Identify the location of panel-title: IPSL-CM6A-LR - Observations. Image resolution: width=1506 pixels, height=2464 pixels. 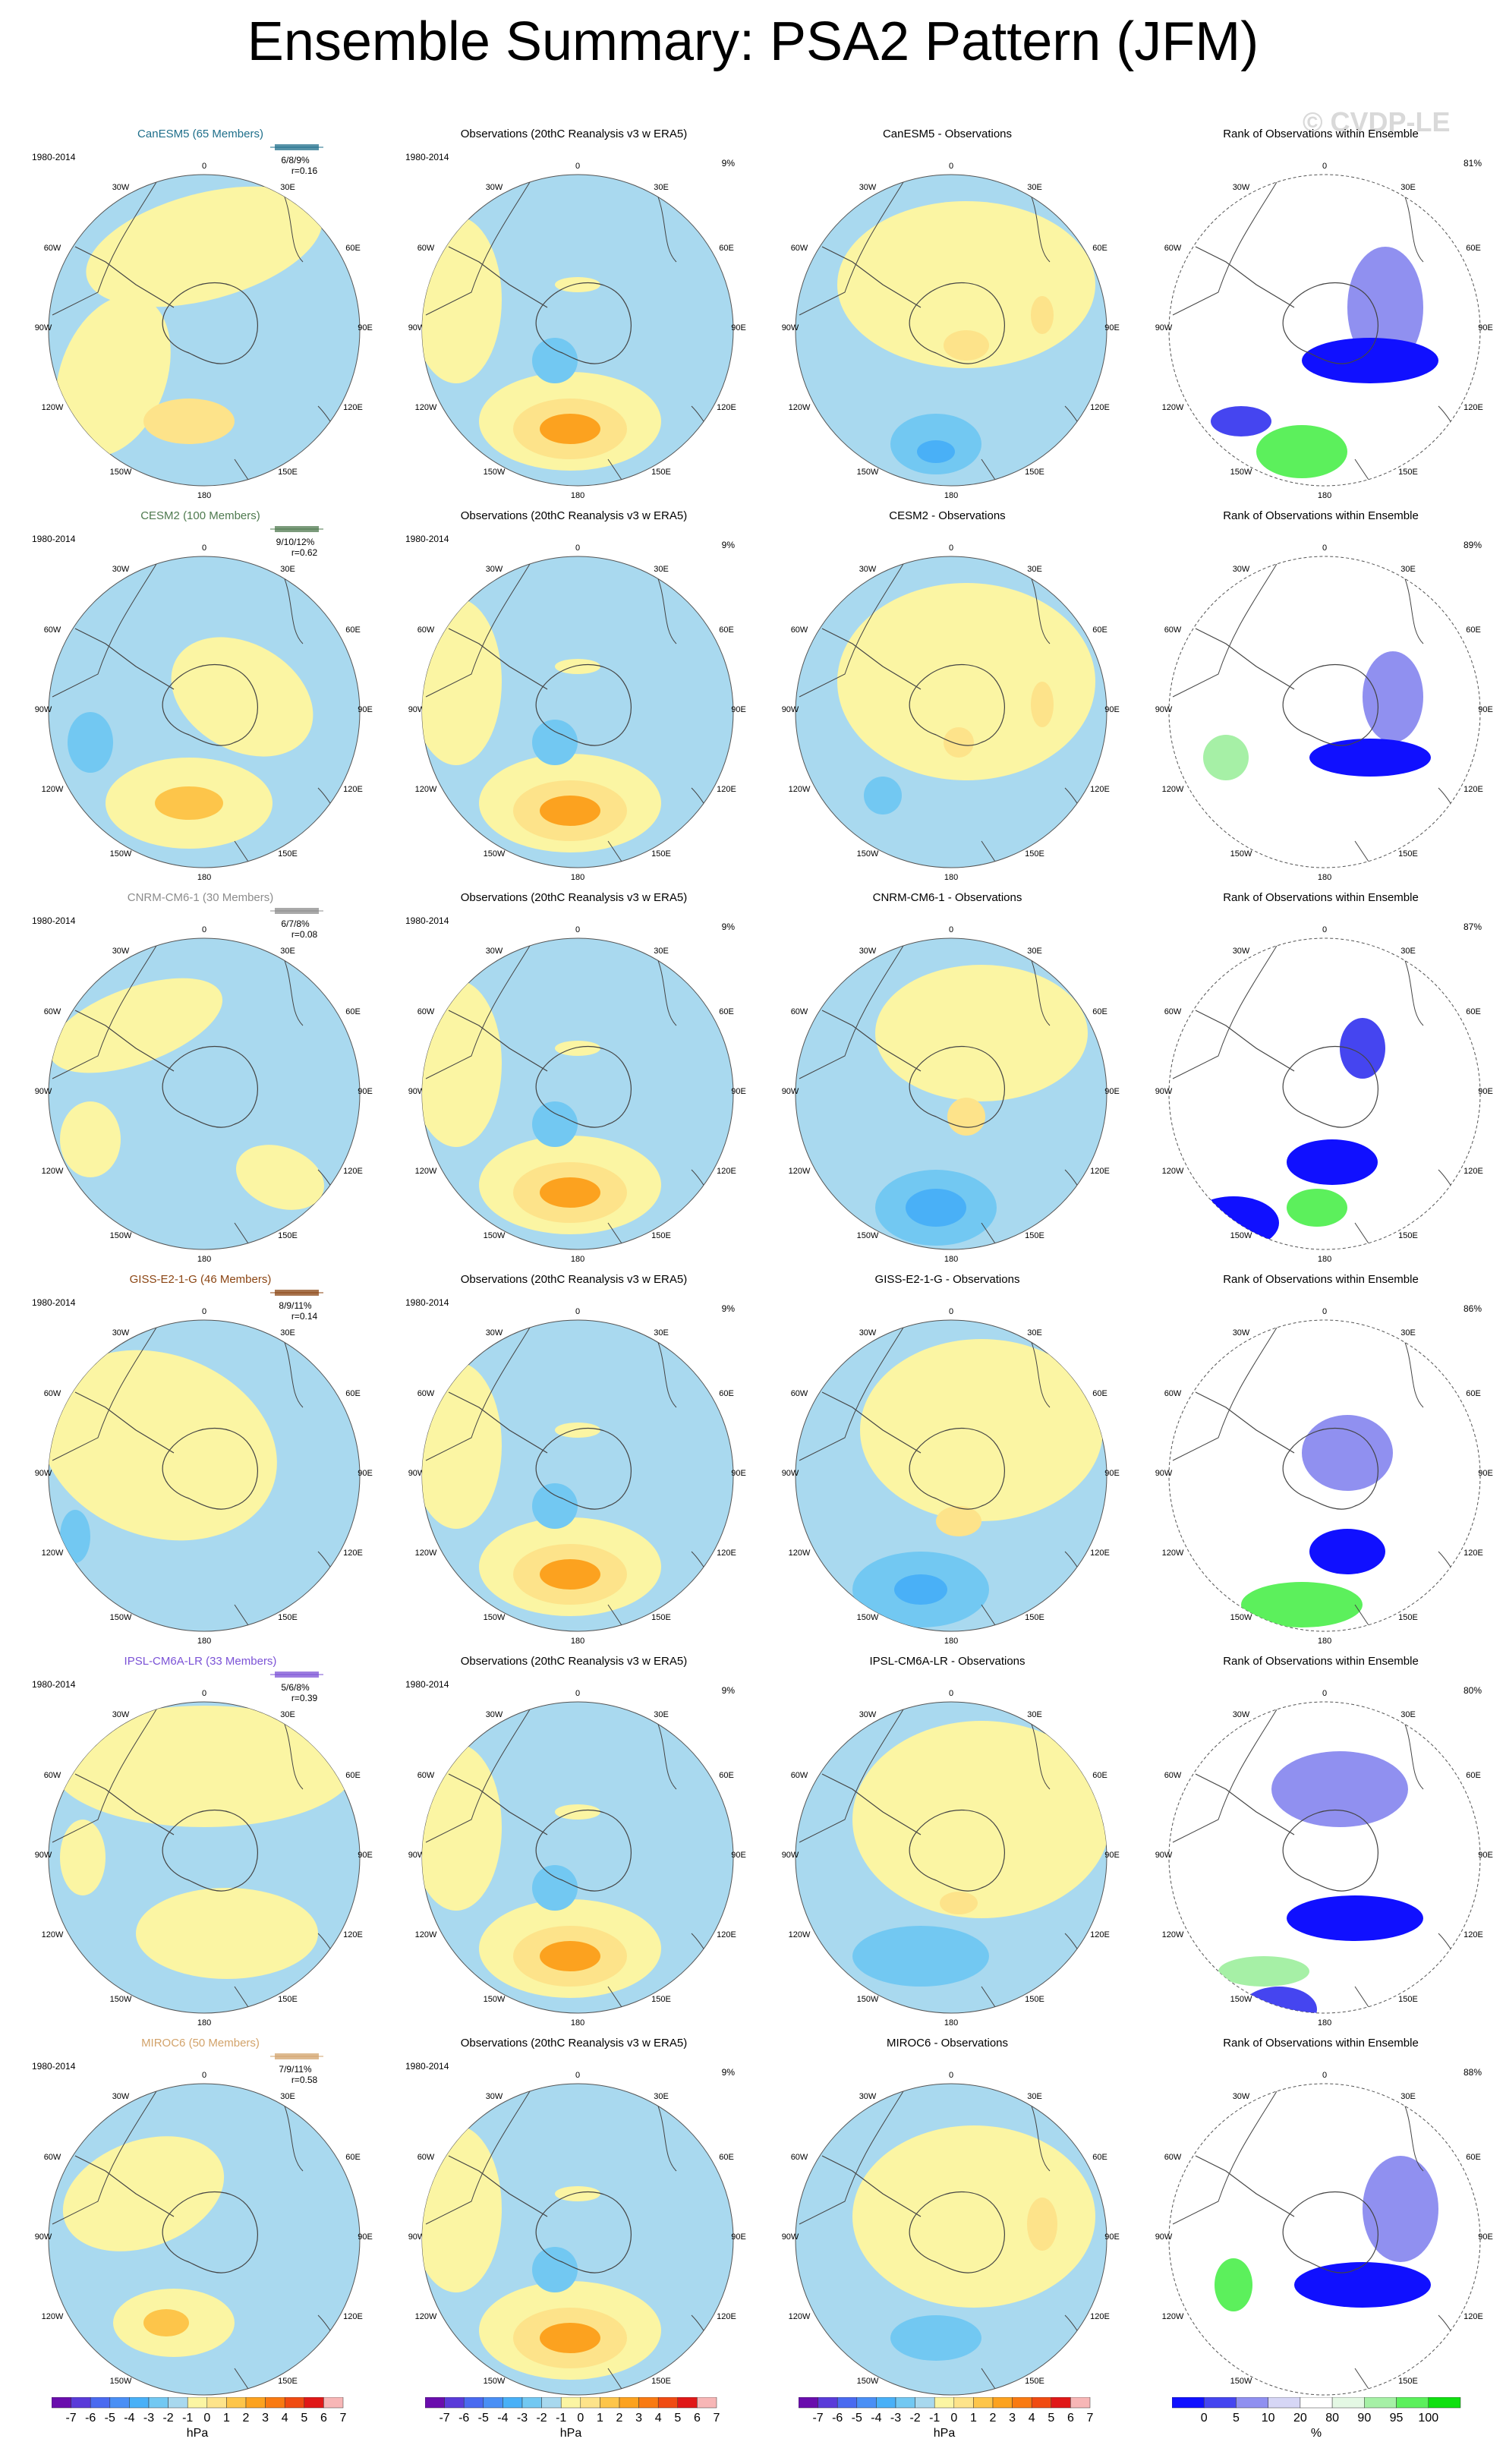
(947, 1661).